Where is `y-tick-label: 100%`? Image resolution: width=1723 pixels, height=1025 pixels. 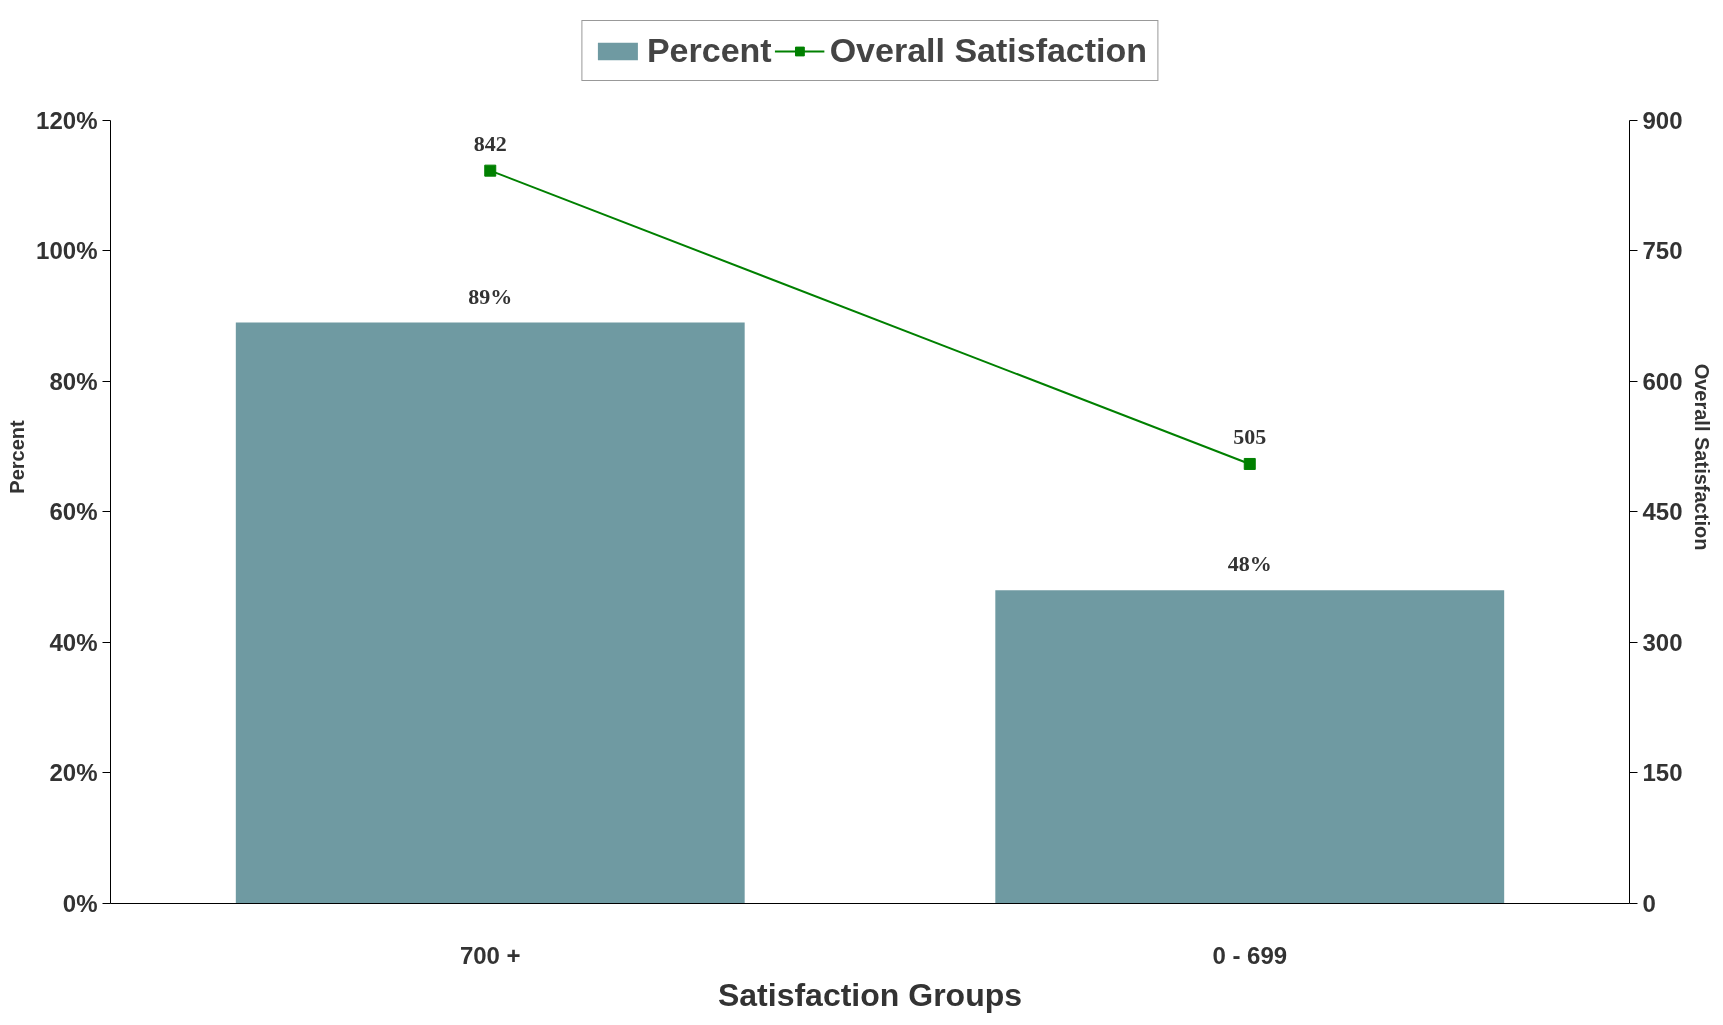 y-tick-label: 100% is located at coordinates (67, 251).